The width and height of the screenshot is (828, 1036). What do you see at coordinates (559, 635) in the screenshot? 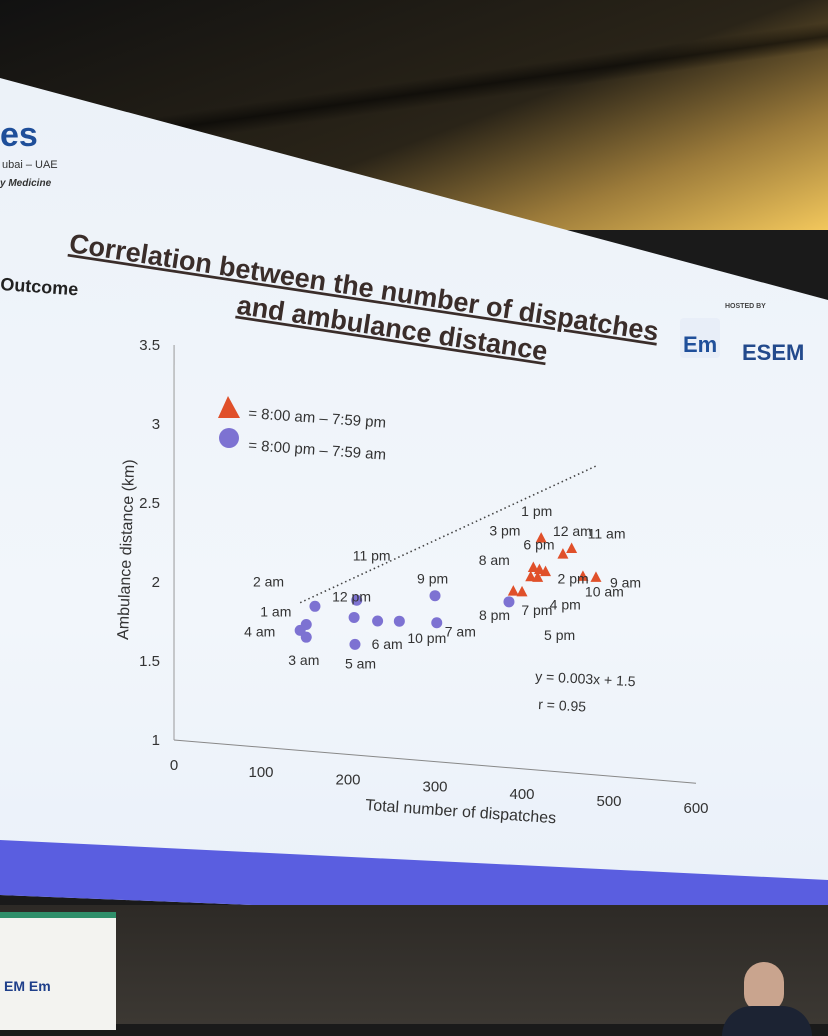
I see `point-label: 5 pm` at bounding box center [559, 635].